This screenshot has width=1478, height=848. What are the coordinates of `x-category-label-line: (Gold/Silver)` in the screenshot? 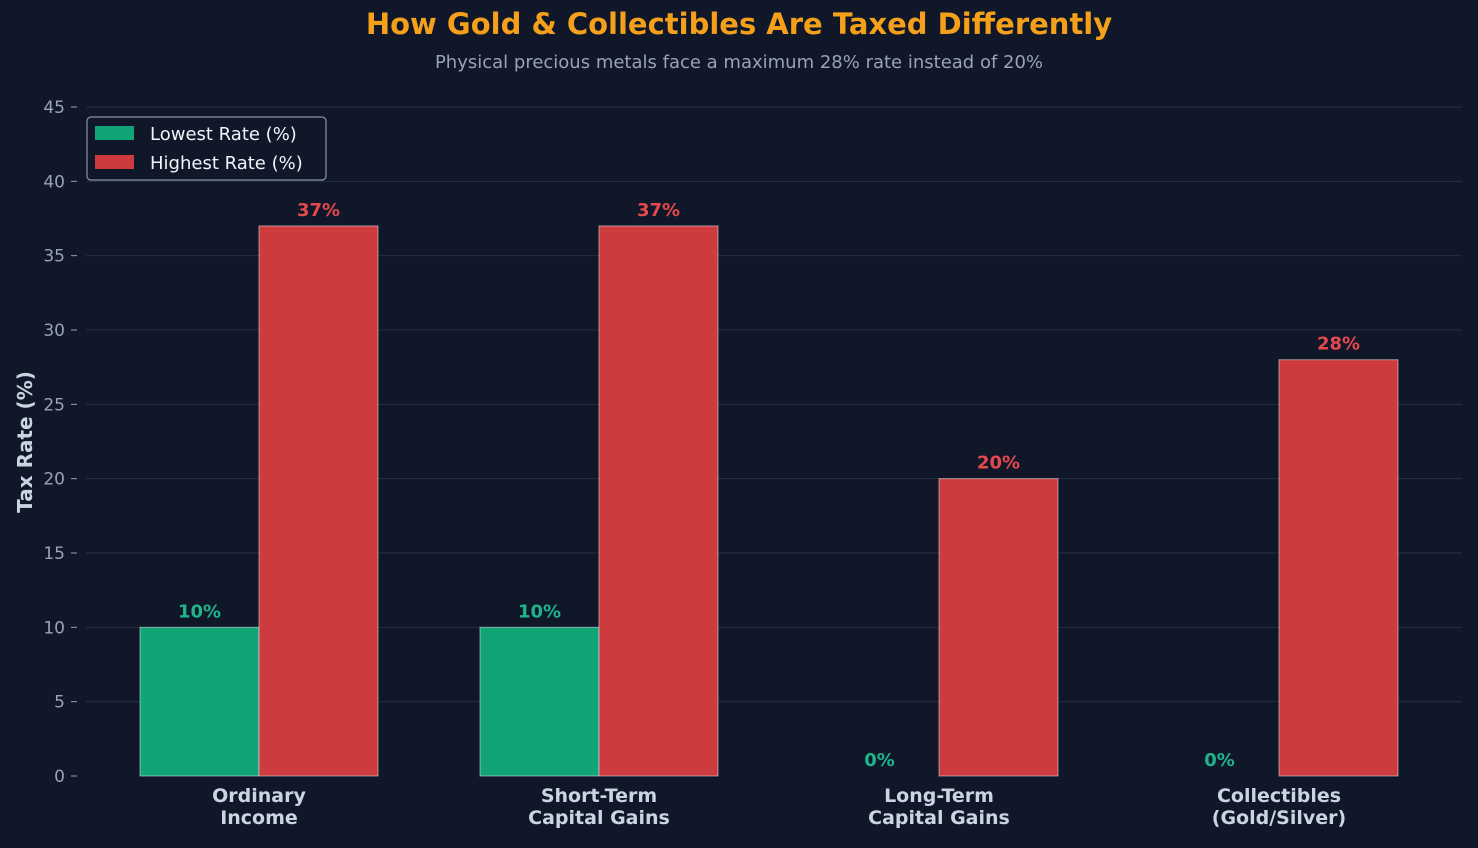 It's located at (1279, 818).